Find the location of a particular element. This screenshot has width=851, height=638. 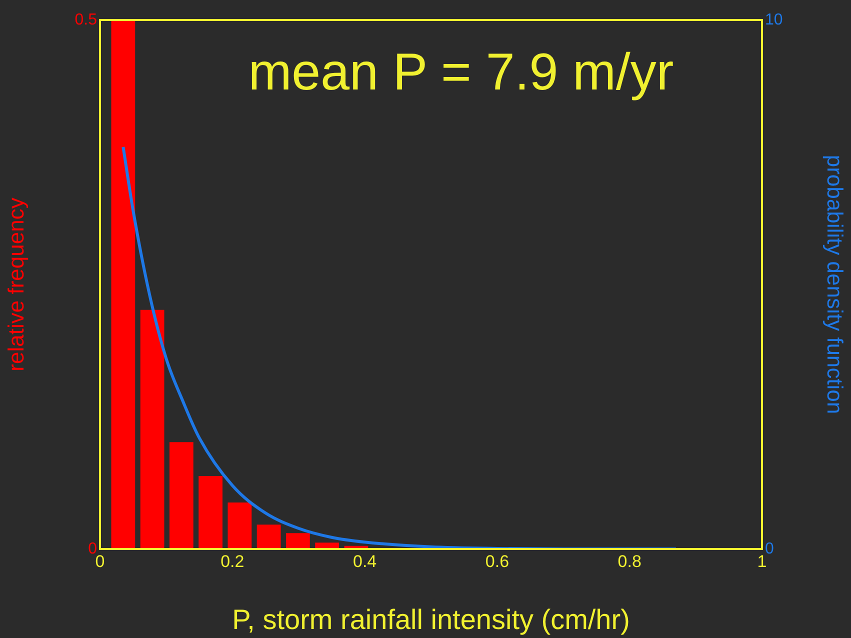

y-tick-label: 0.5 is located at coordinates (86, 19).